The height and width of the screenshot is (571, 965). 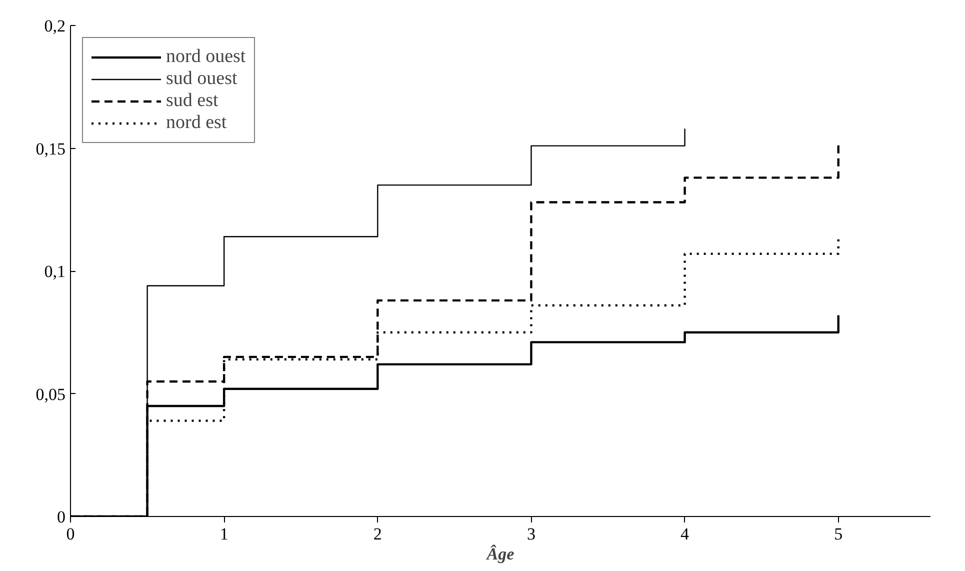 I want to click on y-tick-label: 0,1, so click(x=55, y=271).